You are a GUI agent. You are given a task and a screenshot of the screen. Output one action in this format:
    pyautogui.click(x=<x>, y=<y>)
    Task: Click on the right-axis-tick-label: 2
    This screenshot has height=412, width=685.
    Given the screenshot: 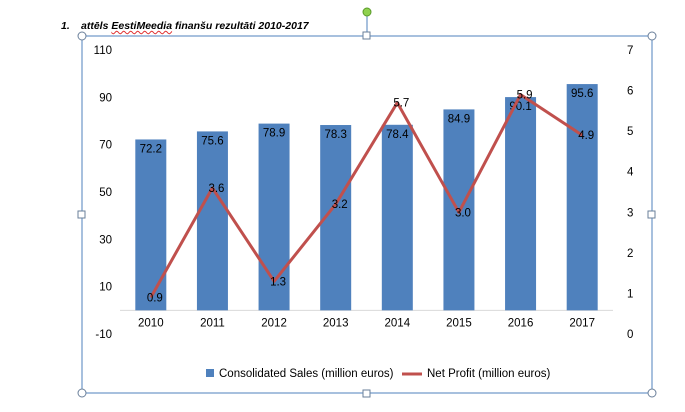 What is the action you would take?
    pyautogui.click(x=630, y=254)
    